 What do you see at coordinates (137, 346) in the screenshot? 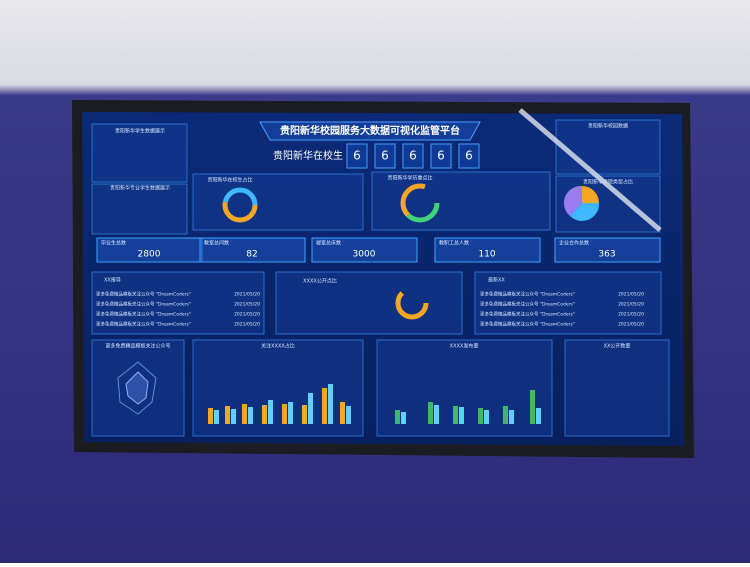
I see `panel-title: 更多免费精品模板关注公众号` at bounding box center [137, 346].